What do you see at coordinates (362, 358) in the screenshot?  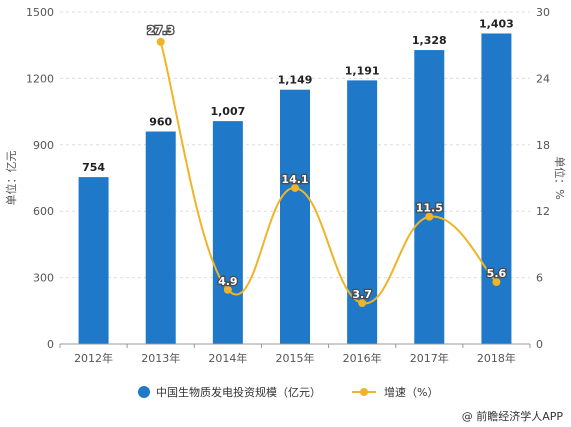 I see `x-tick-label: 2016年` at bounding box center [362, 358].